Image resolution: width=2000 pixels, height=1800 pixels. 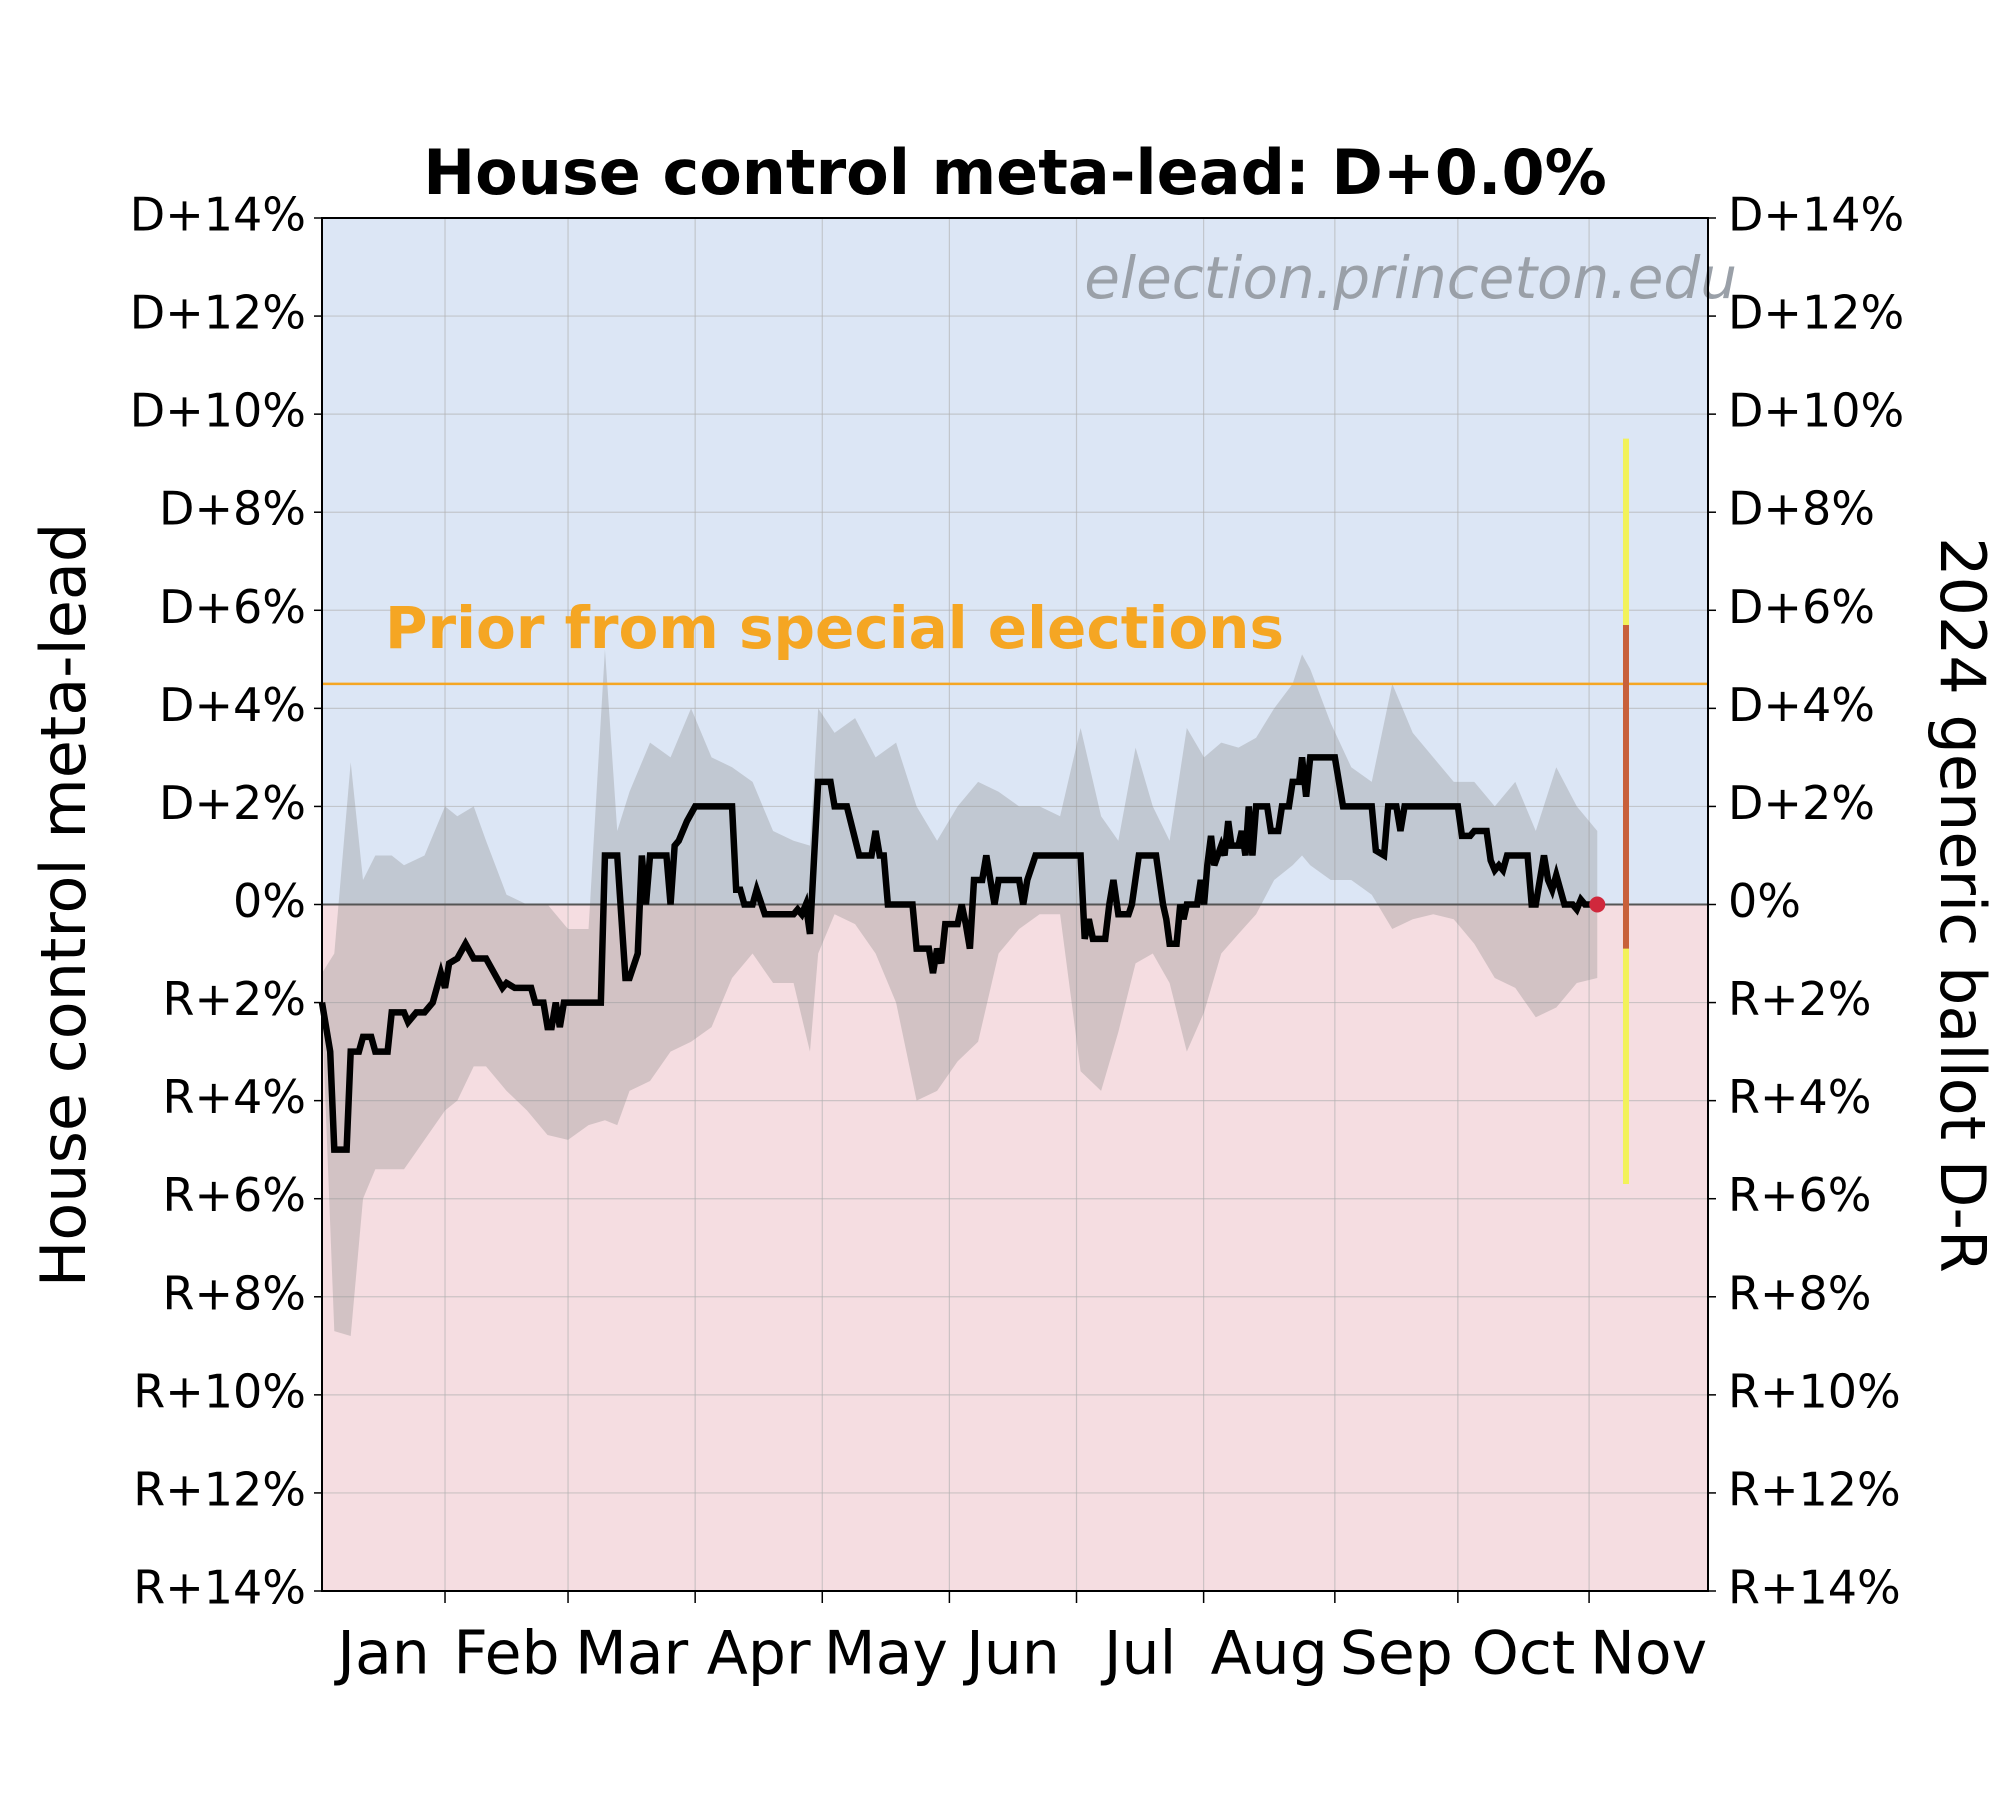 I want to click on y-tick-label: R+8%, so click(x=234, y=1293).